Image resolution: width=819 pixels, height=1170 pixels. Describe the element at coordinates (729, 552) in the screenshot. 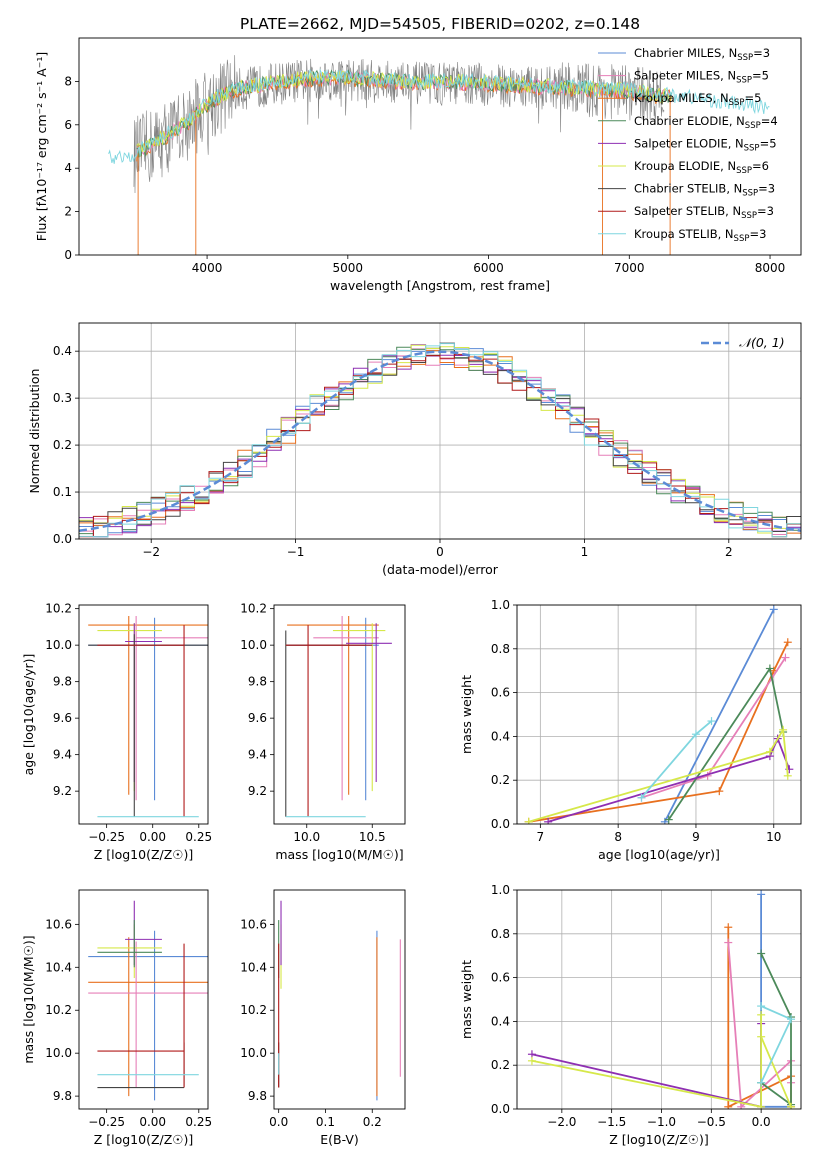

I see `x-tick-label: 2` at that location.